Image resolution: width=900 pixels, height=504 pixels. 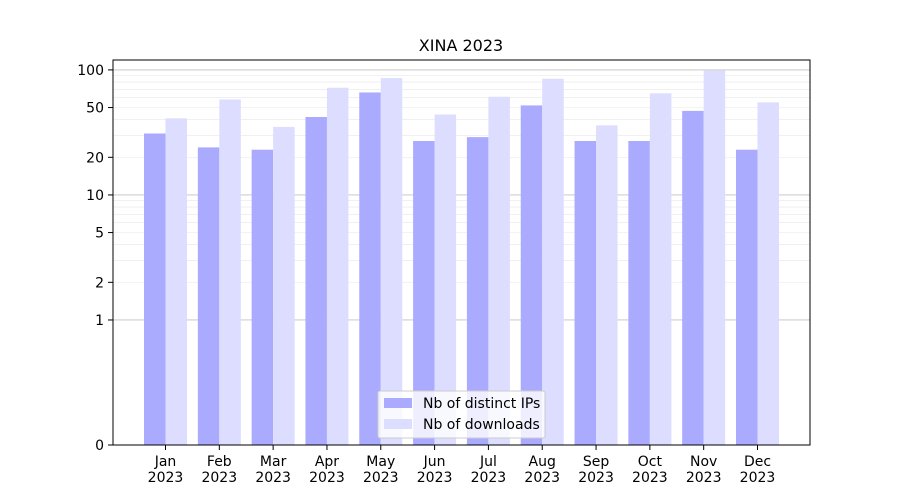 I want to click on chart-title: XINA 2023, so click(x=461, y=45).